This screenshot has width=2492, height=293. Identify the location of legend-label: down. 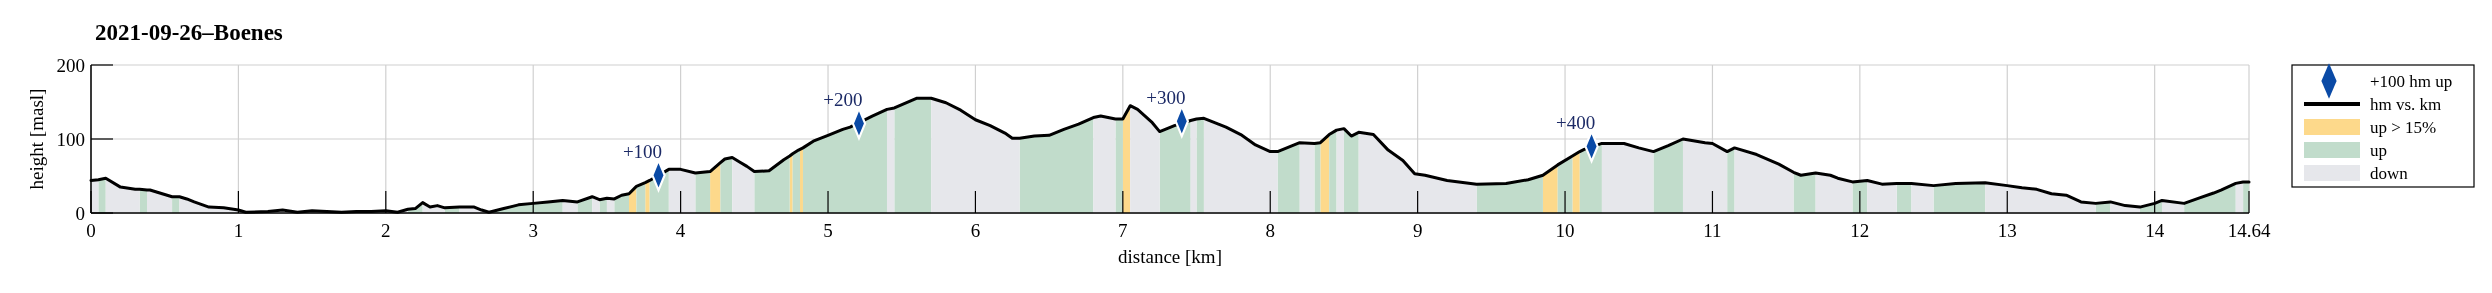
(2389, 173).